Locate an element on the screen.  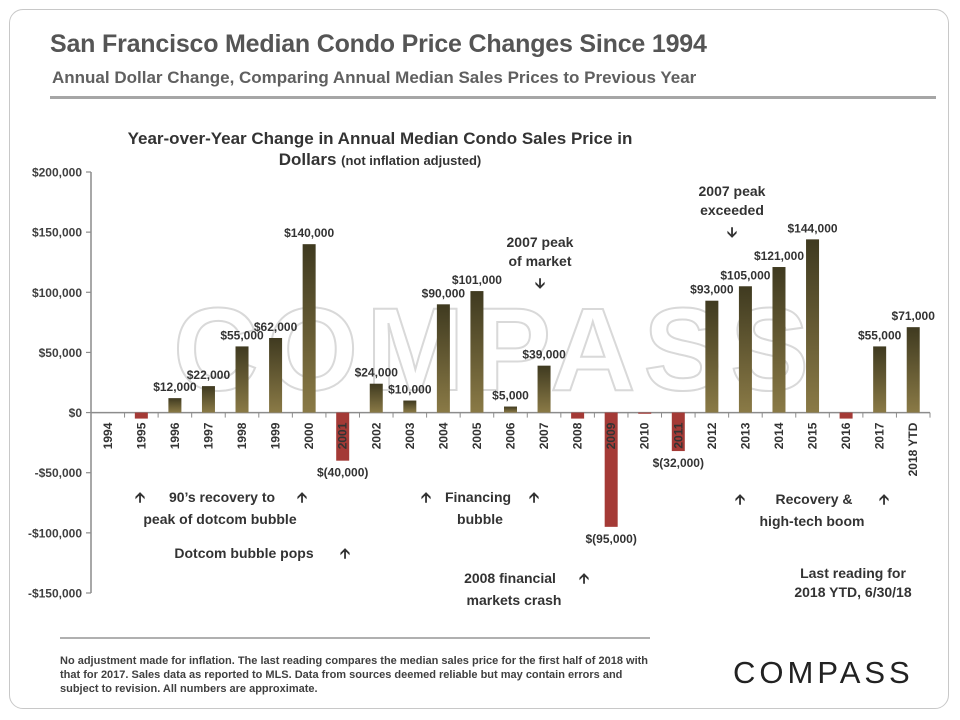
x-tick-label: 2016 is located at coordinates (846, 435).